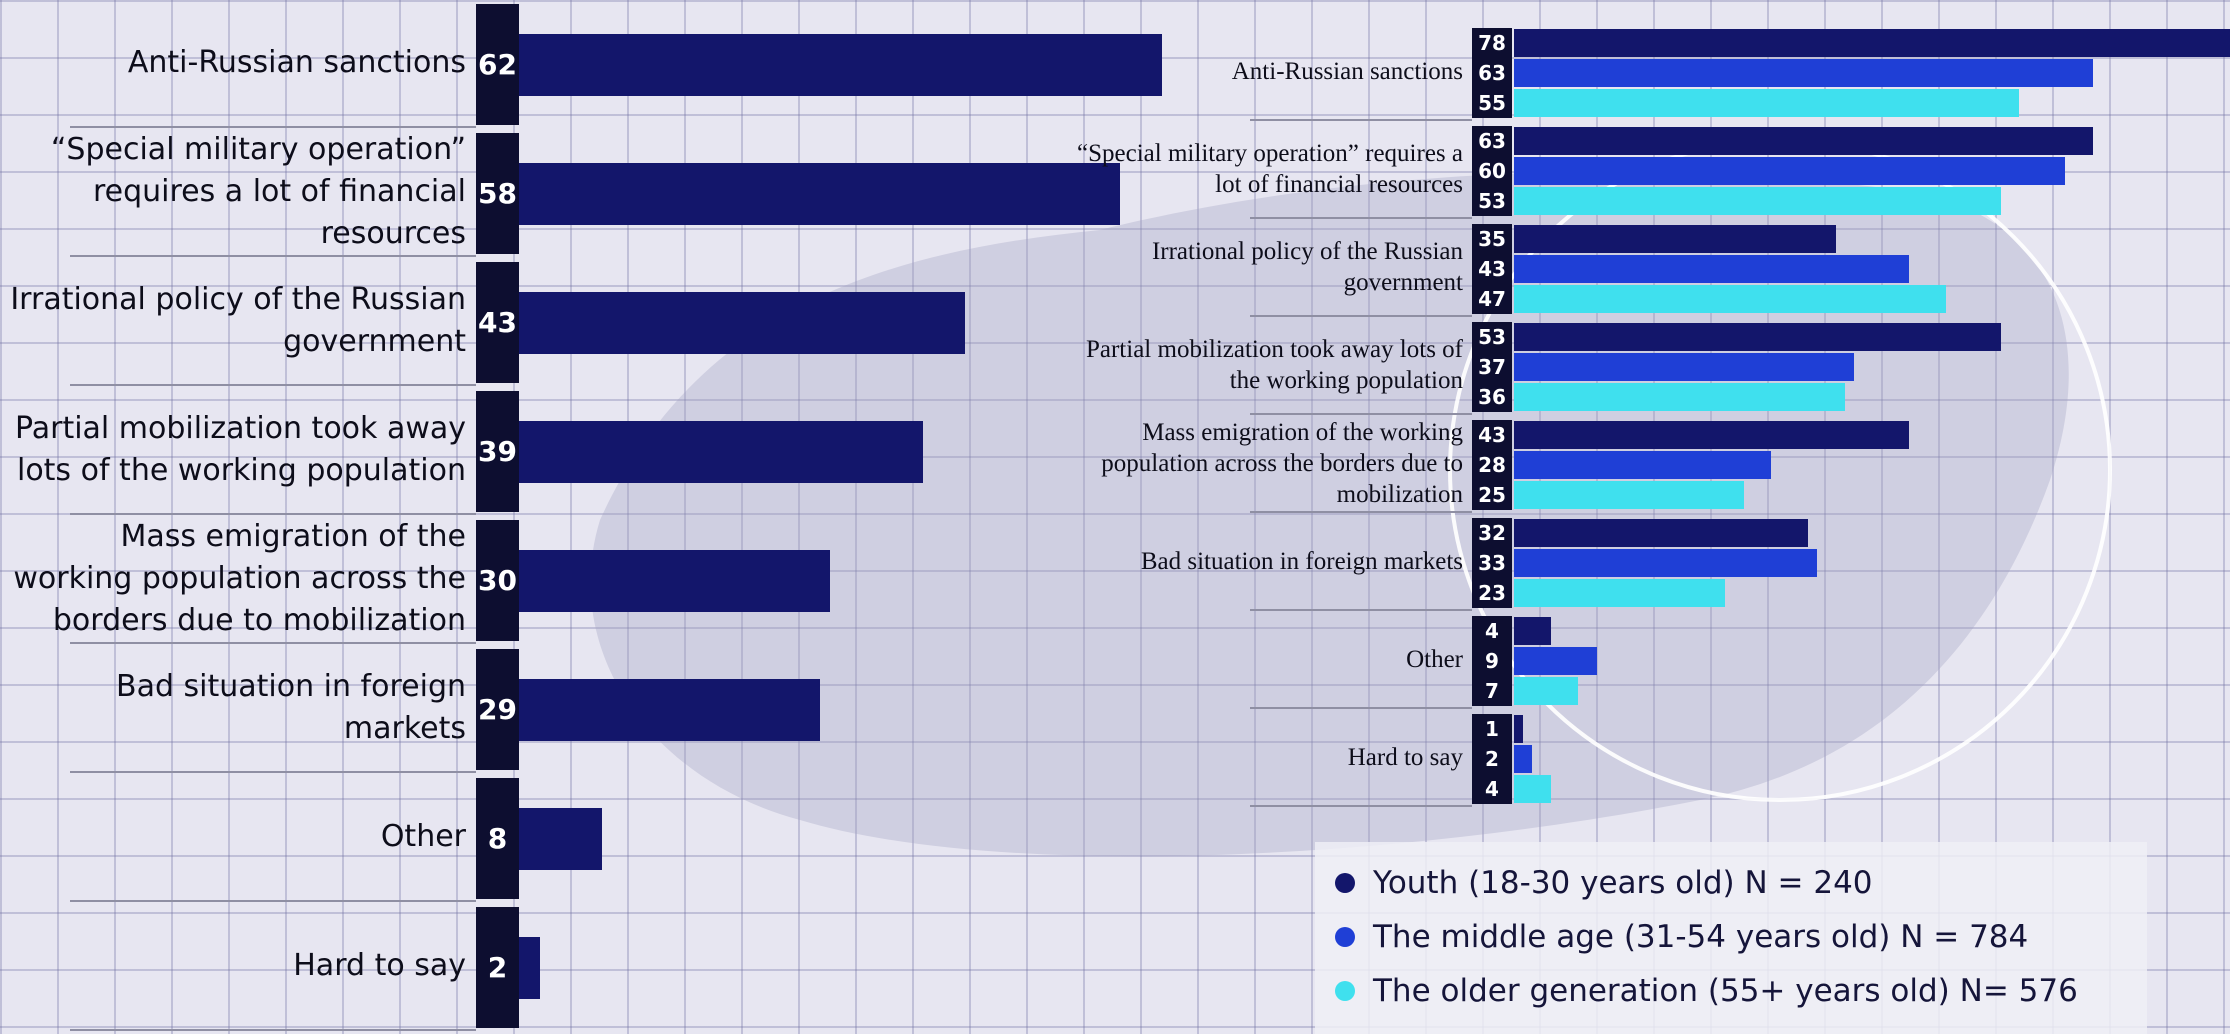 This screenshot has height=1034, width=2230. What do you see at coordinates (1492, 299) in the screenshot?
I see `value-label: 47` at bounding box center [1492, 299].